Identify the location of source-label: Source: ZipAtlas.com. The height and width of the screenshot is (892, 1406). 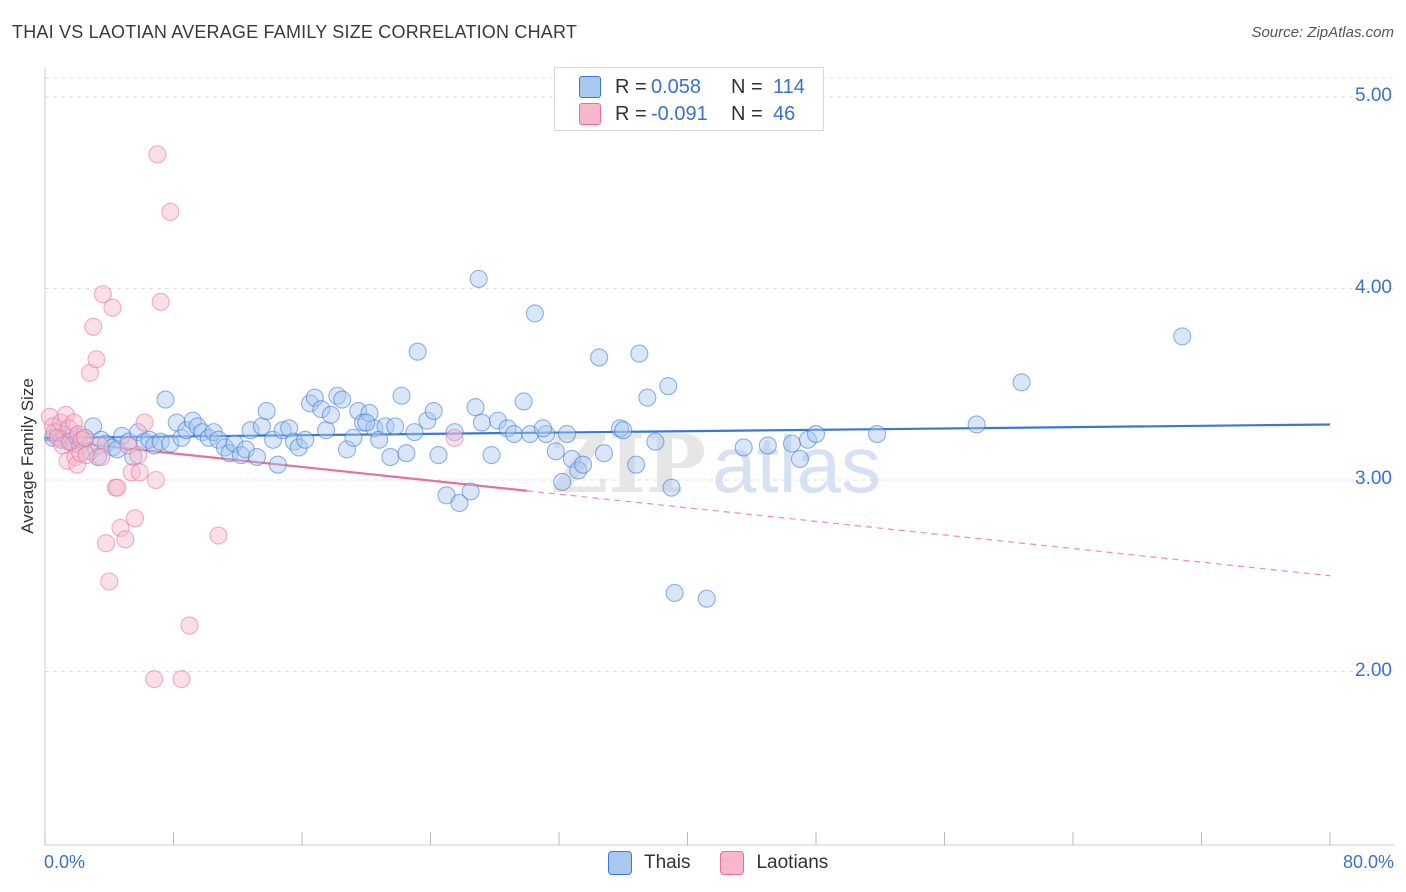
(1322, 32).